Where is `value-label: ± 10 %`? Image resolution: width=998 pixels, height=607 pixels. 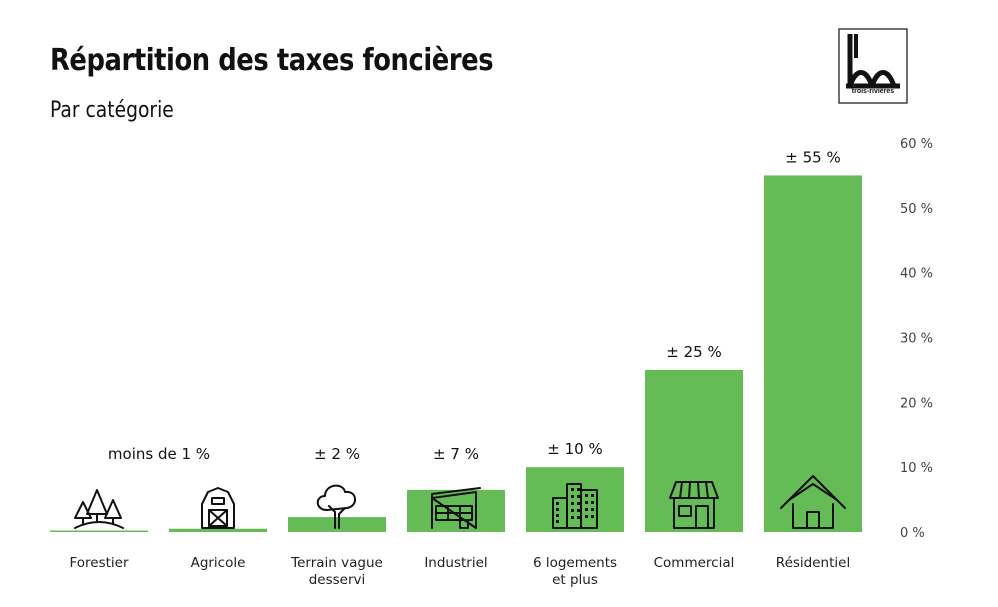 value-label: ± 10 % is located at coordinates (574, 449).